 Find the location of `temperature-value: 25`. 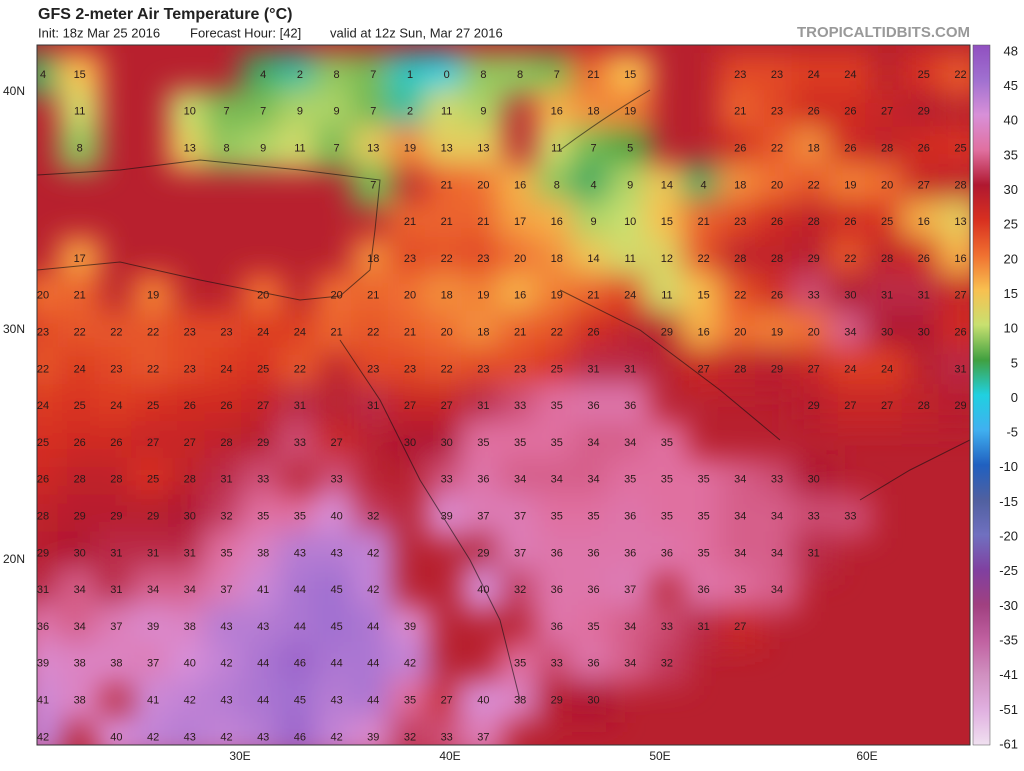

temperature-value: 25 is located at coordinates (924, 75).